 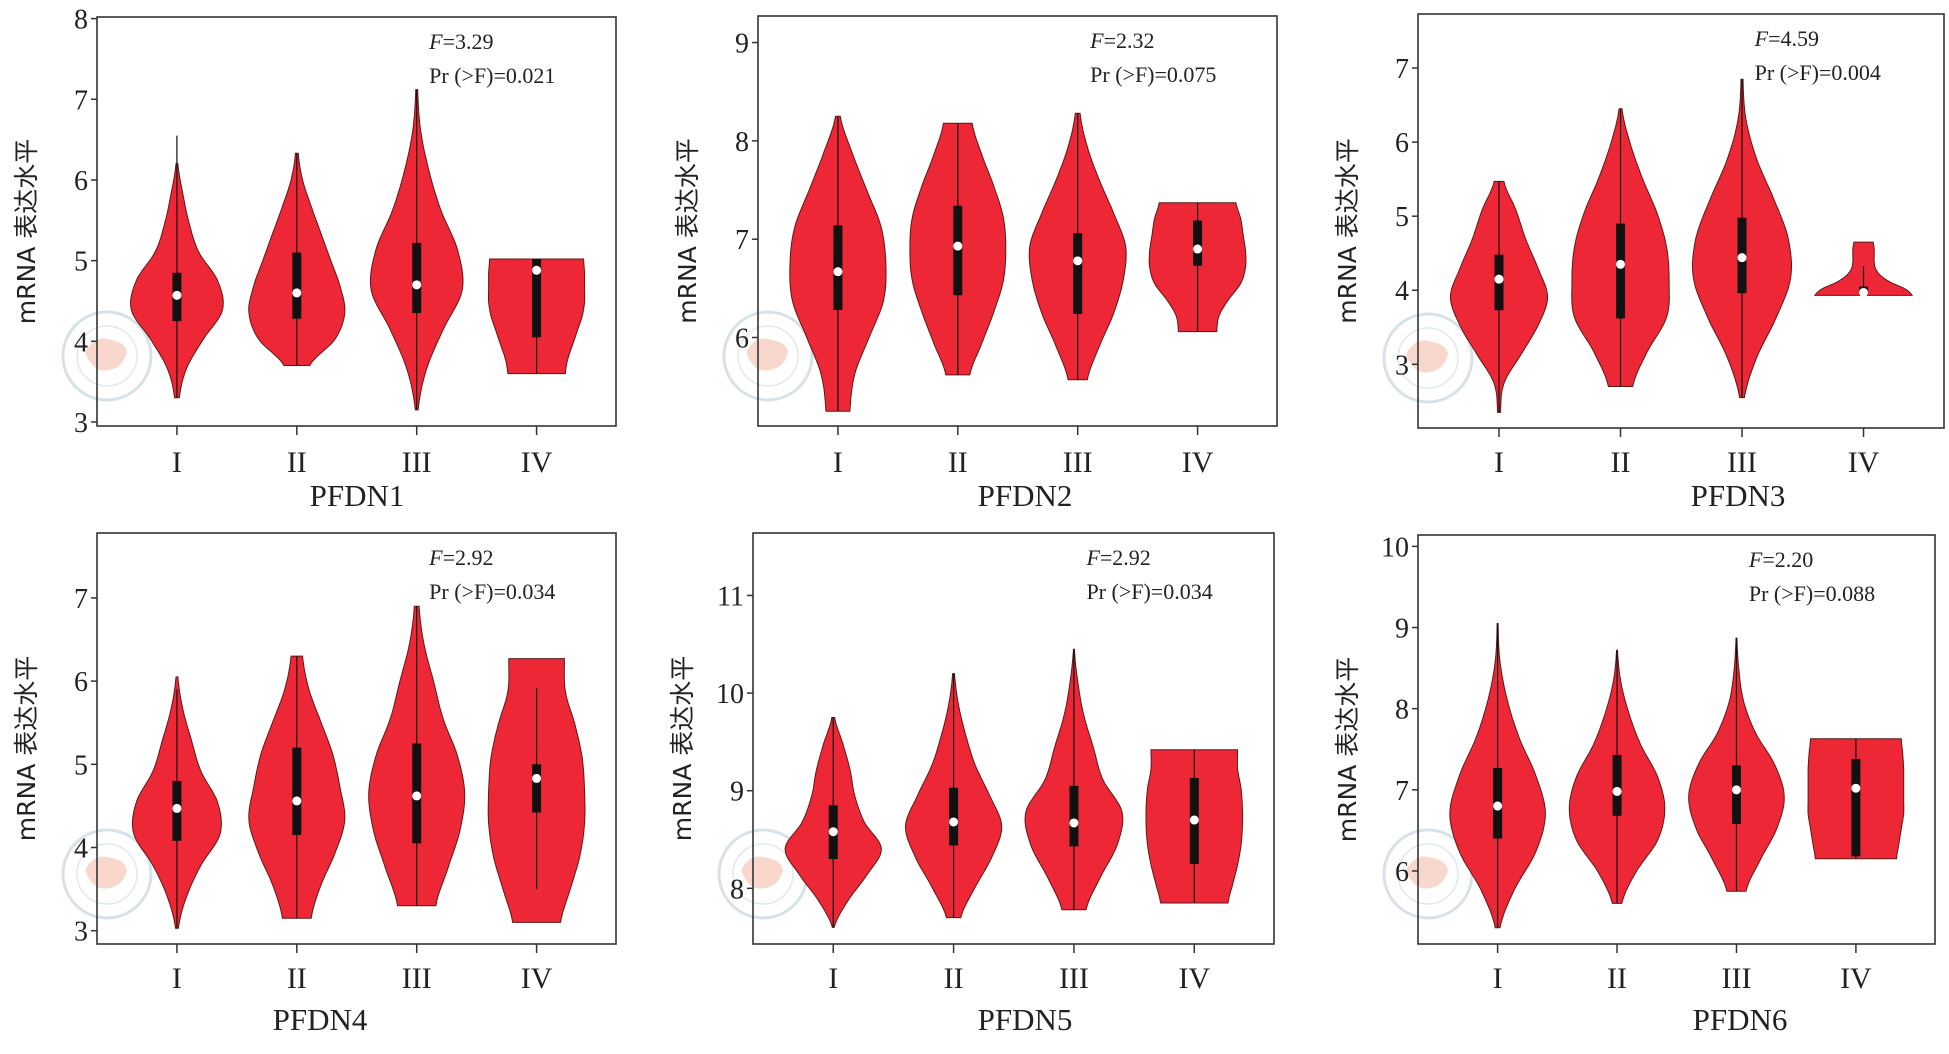 I want to click on watermark-seal, so click(x=107, y=356).